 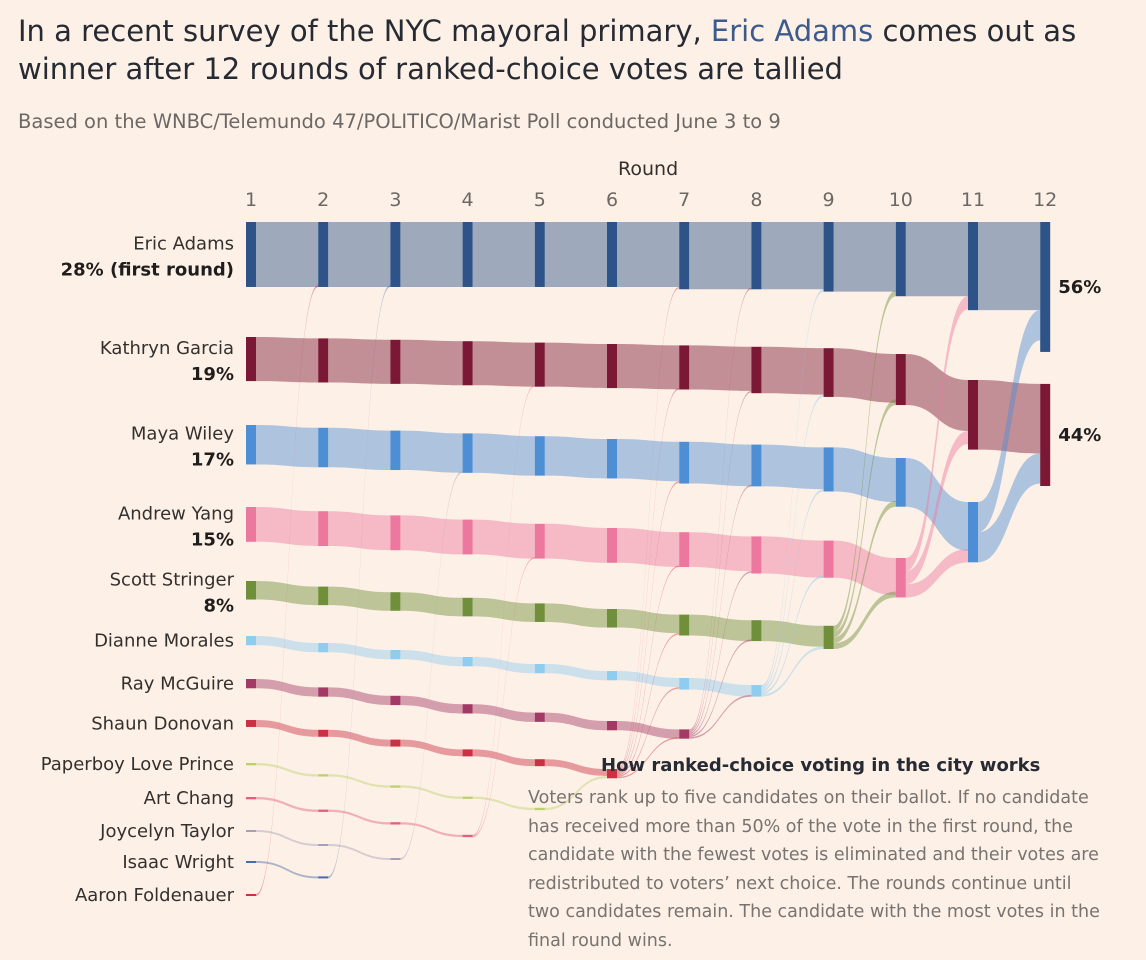 I want to click on ribbon-kathryn-garcia-r3, so click(x=431, y=362).